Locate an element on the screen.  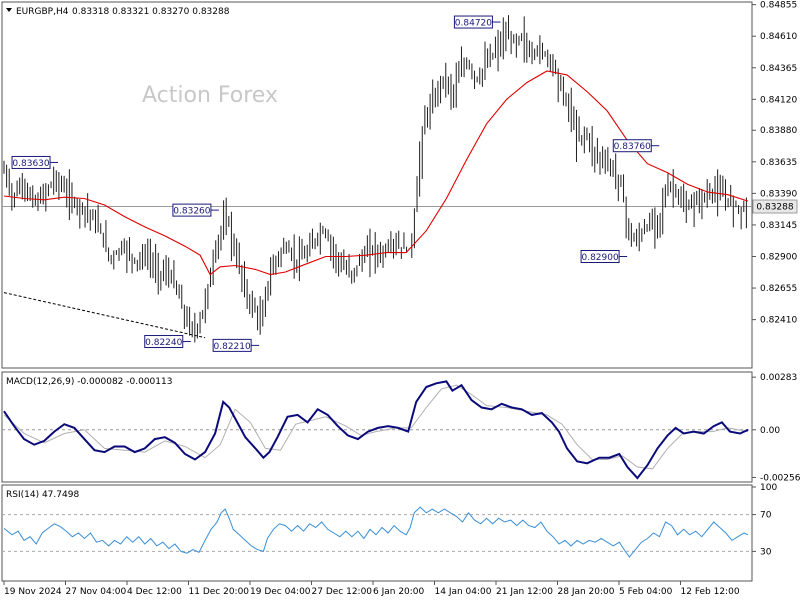
time-axis-label: 28 Jan 20:00 is located at coordinates (586, 592).